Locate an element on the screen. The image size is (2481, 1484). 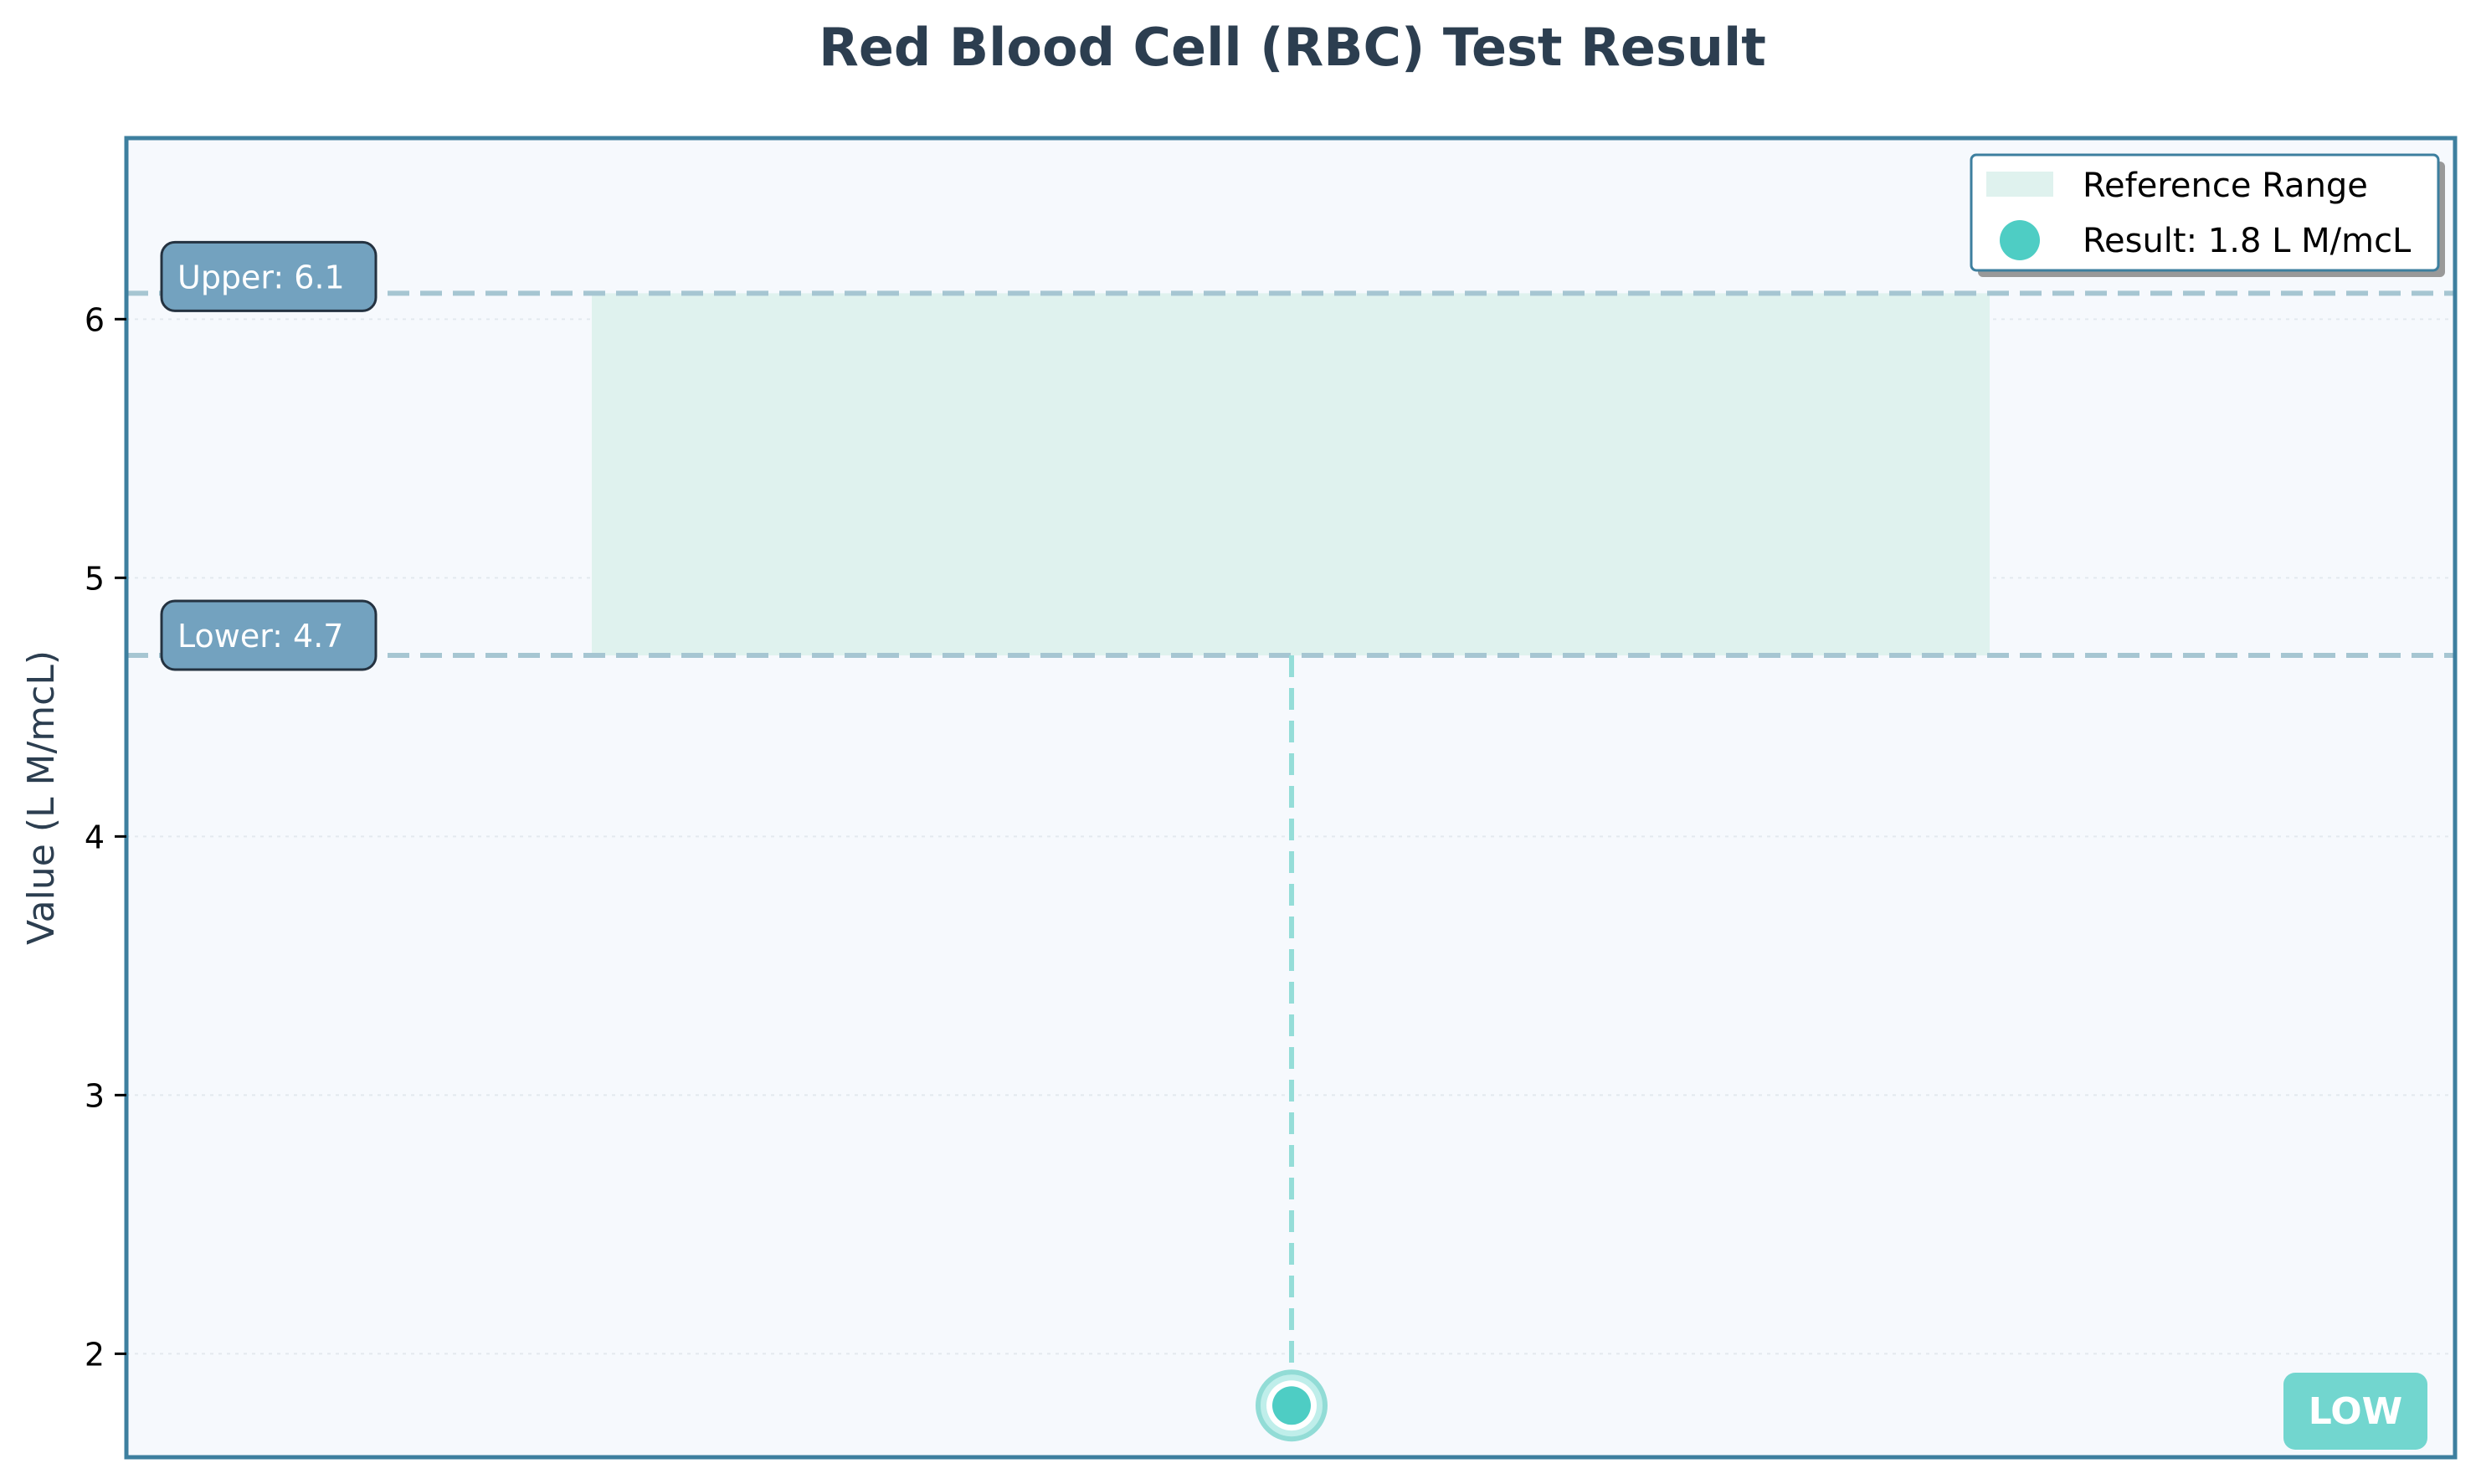
y-tick-label: 5 is located at coordinates (95, 579).